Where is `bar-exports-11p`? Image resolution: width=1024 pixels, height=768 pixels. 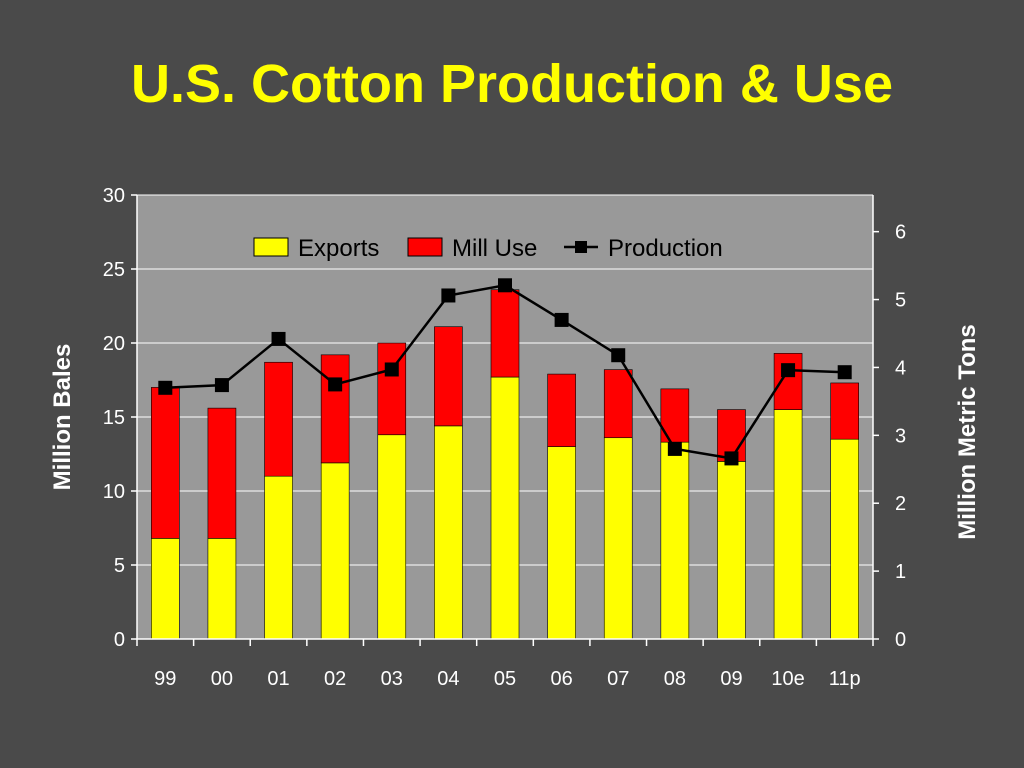 bar-exports-11p is located at coordinates (844, 539).